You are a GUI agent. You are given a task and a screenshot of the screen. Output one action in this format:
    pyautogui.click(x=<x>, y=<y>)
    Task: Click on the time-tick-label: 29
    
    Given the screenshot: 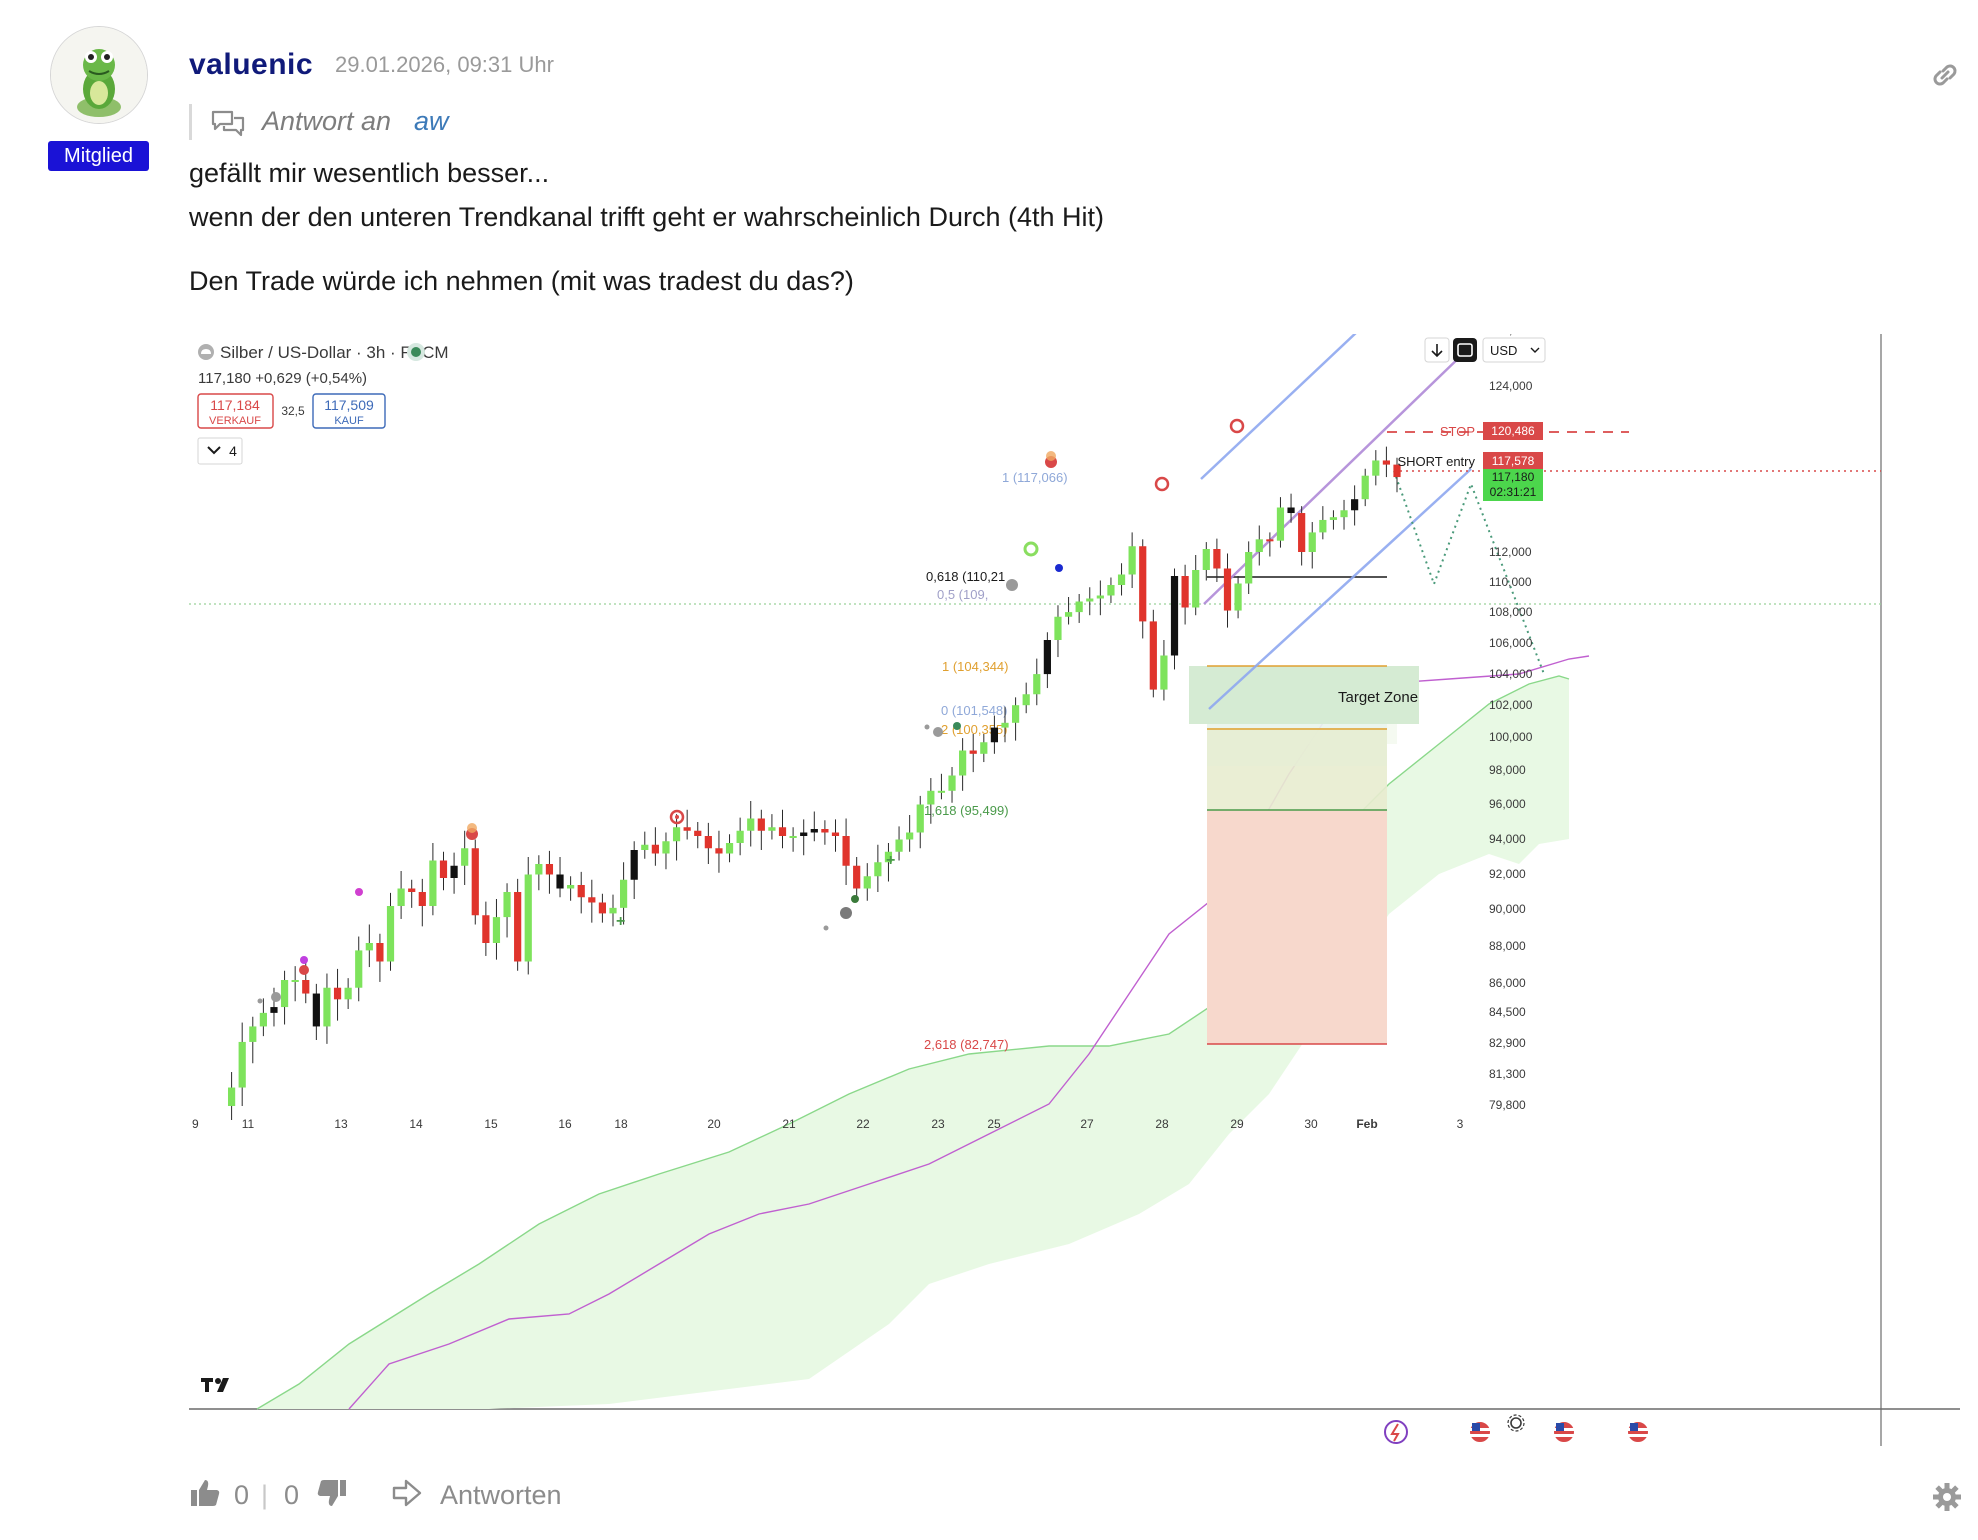 What is the action you would take?
    pyautogui.click(x=1237, y=1124)
    